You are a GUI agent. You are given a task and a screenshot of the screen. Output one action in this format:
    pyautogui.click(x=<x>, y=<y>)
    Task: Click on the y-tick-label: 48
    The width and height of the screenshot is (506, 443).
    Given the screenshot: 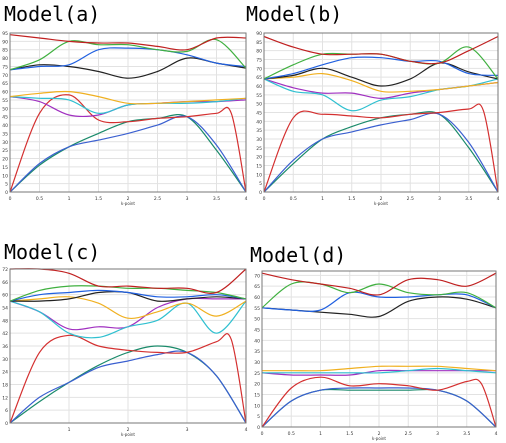 What is the action you would take?
    pyautogui.click(x=5, y=321)
    